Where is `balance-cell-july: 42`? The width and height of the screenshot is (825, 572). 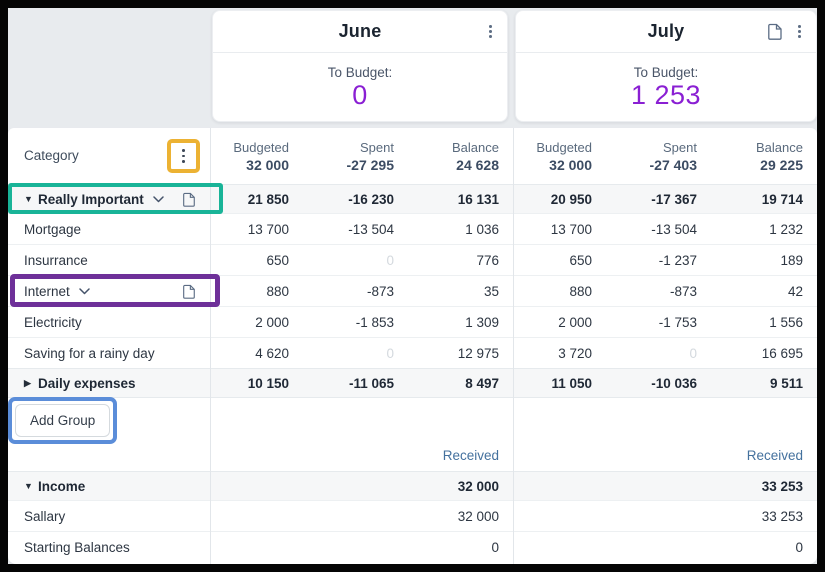 balance-cell-july: 42 is located at coordinates (795, 291).